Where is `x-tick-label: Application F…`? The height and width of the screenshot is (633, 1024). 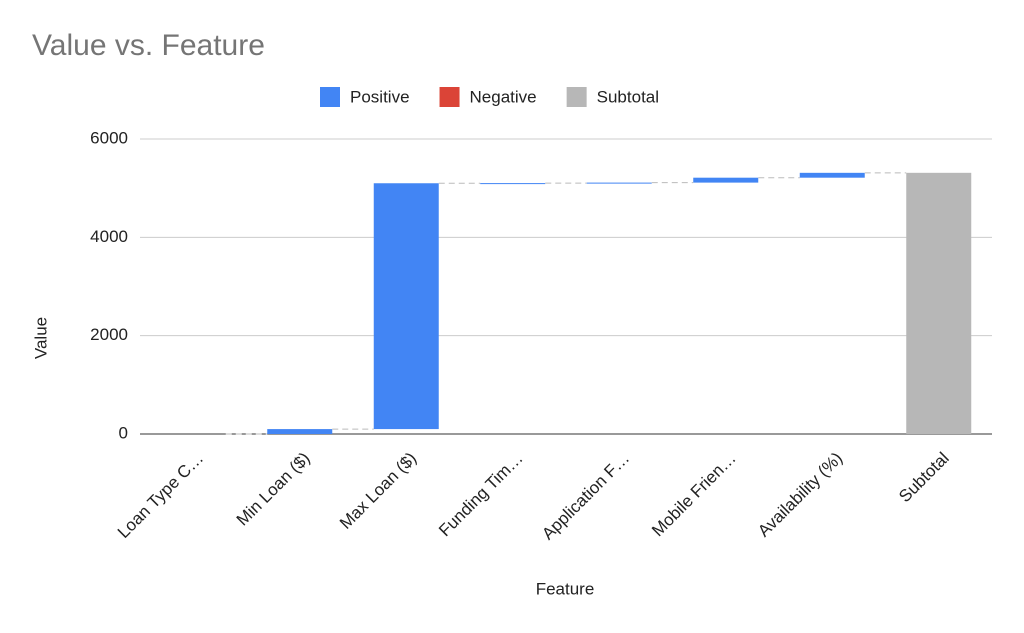 x-tick-label: Application F… is located at coordinates (585, 496).